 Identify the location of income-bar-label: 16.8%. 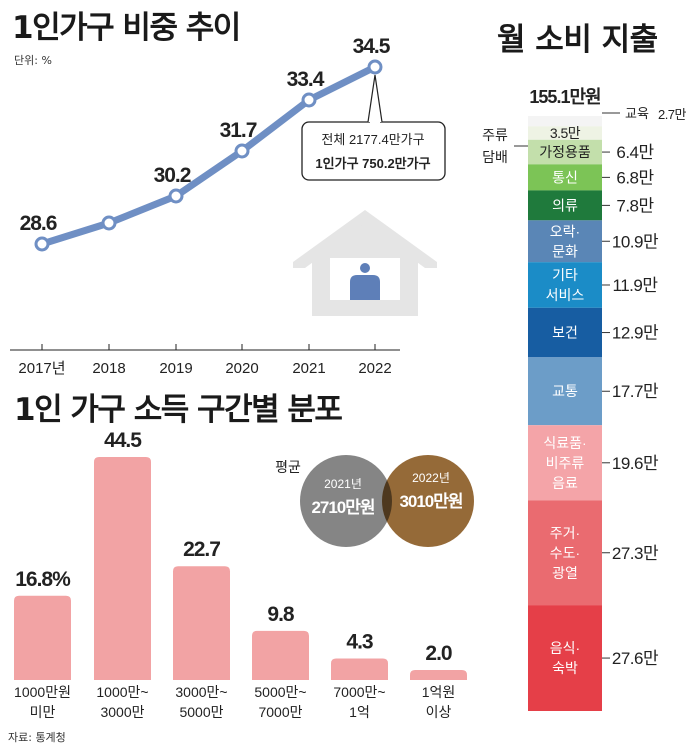
(43, 579).